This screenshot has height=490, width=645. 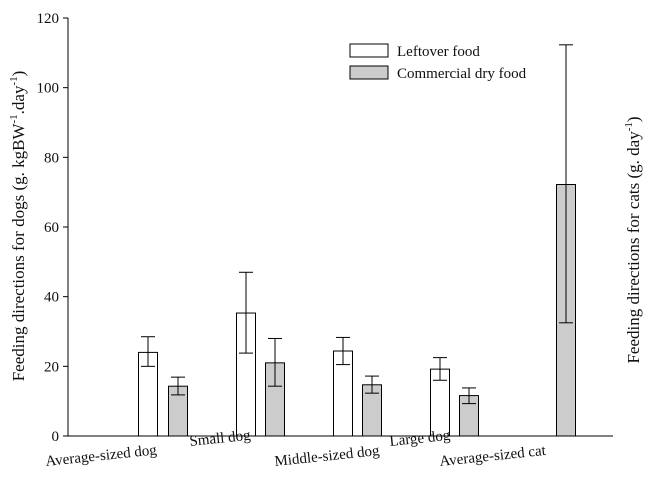 What do you see at coordinates (327, 456) in the screenshot?
I see `category-label: Middle-sized dog` at bounding box center [327, 456].